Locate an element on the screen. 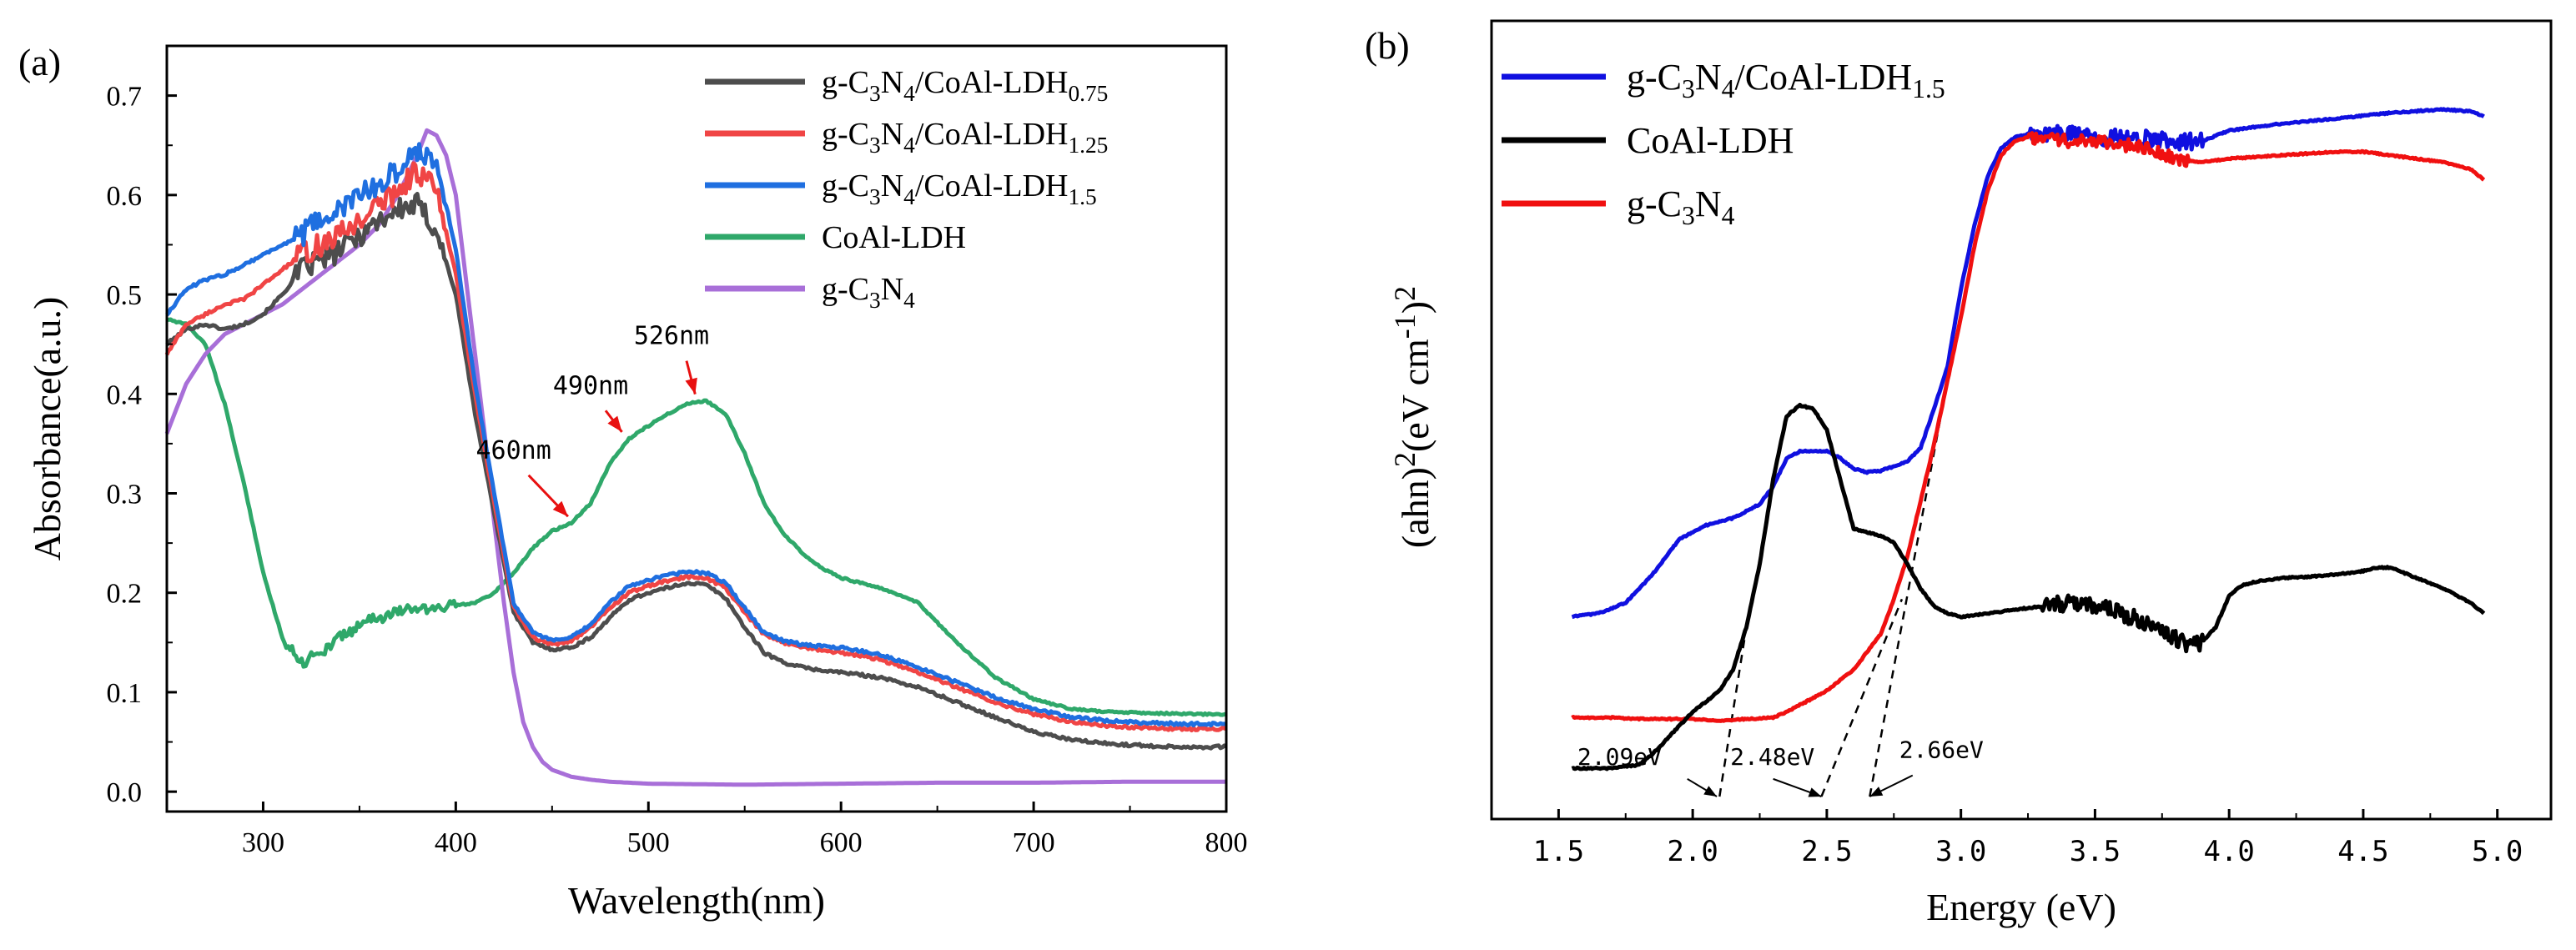  band-gap-label: 2.66eV is located at coordinates (1941, 750).